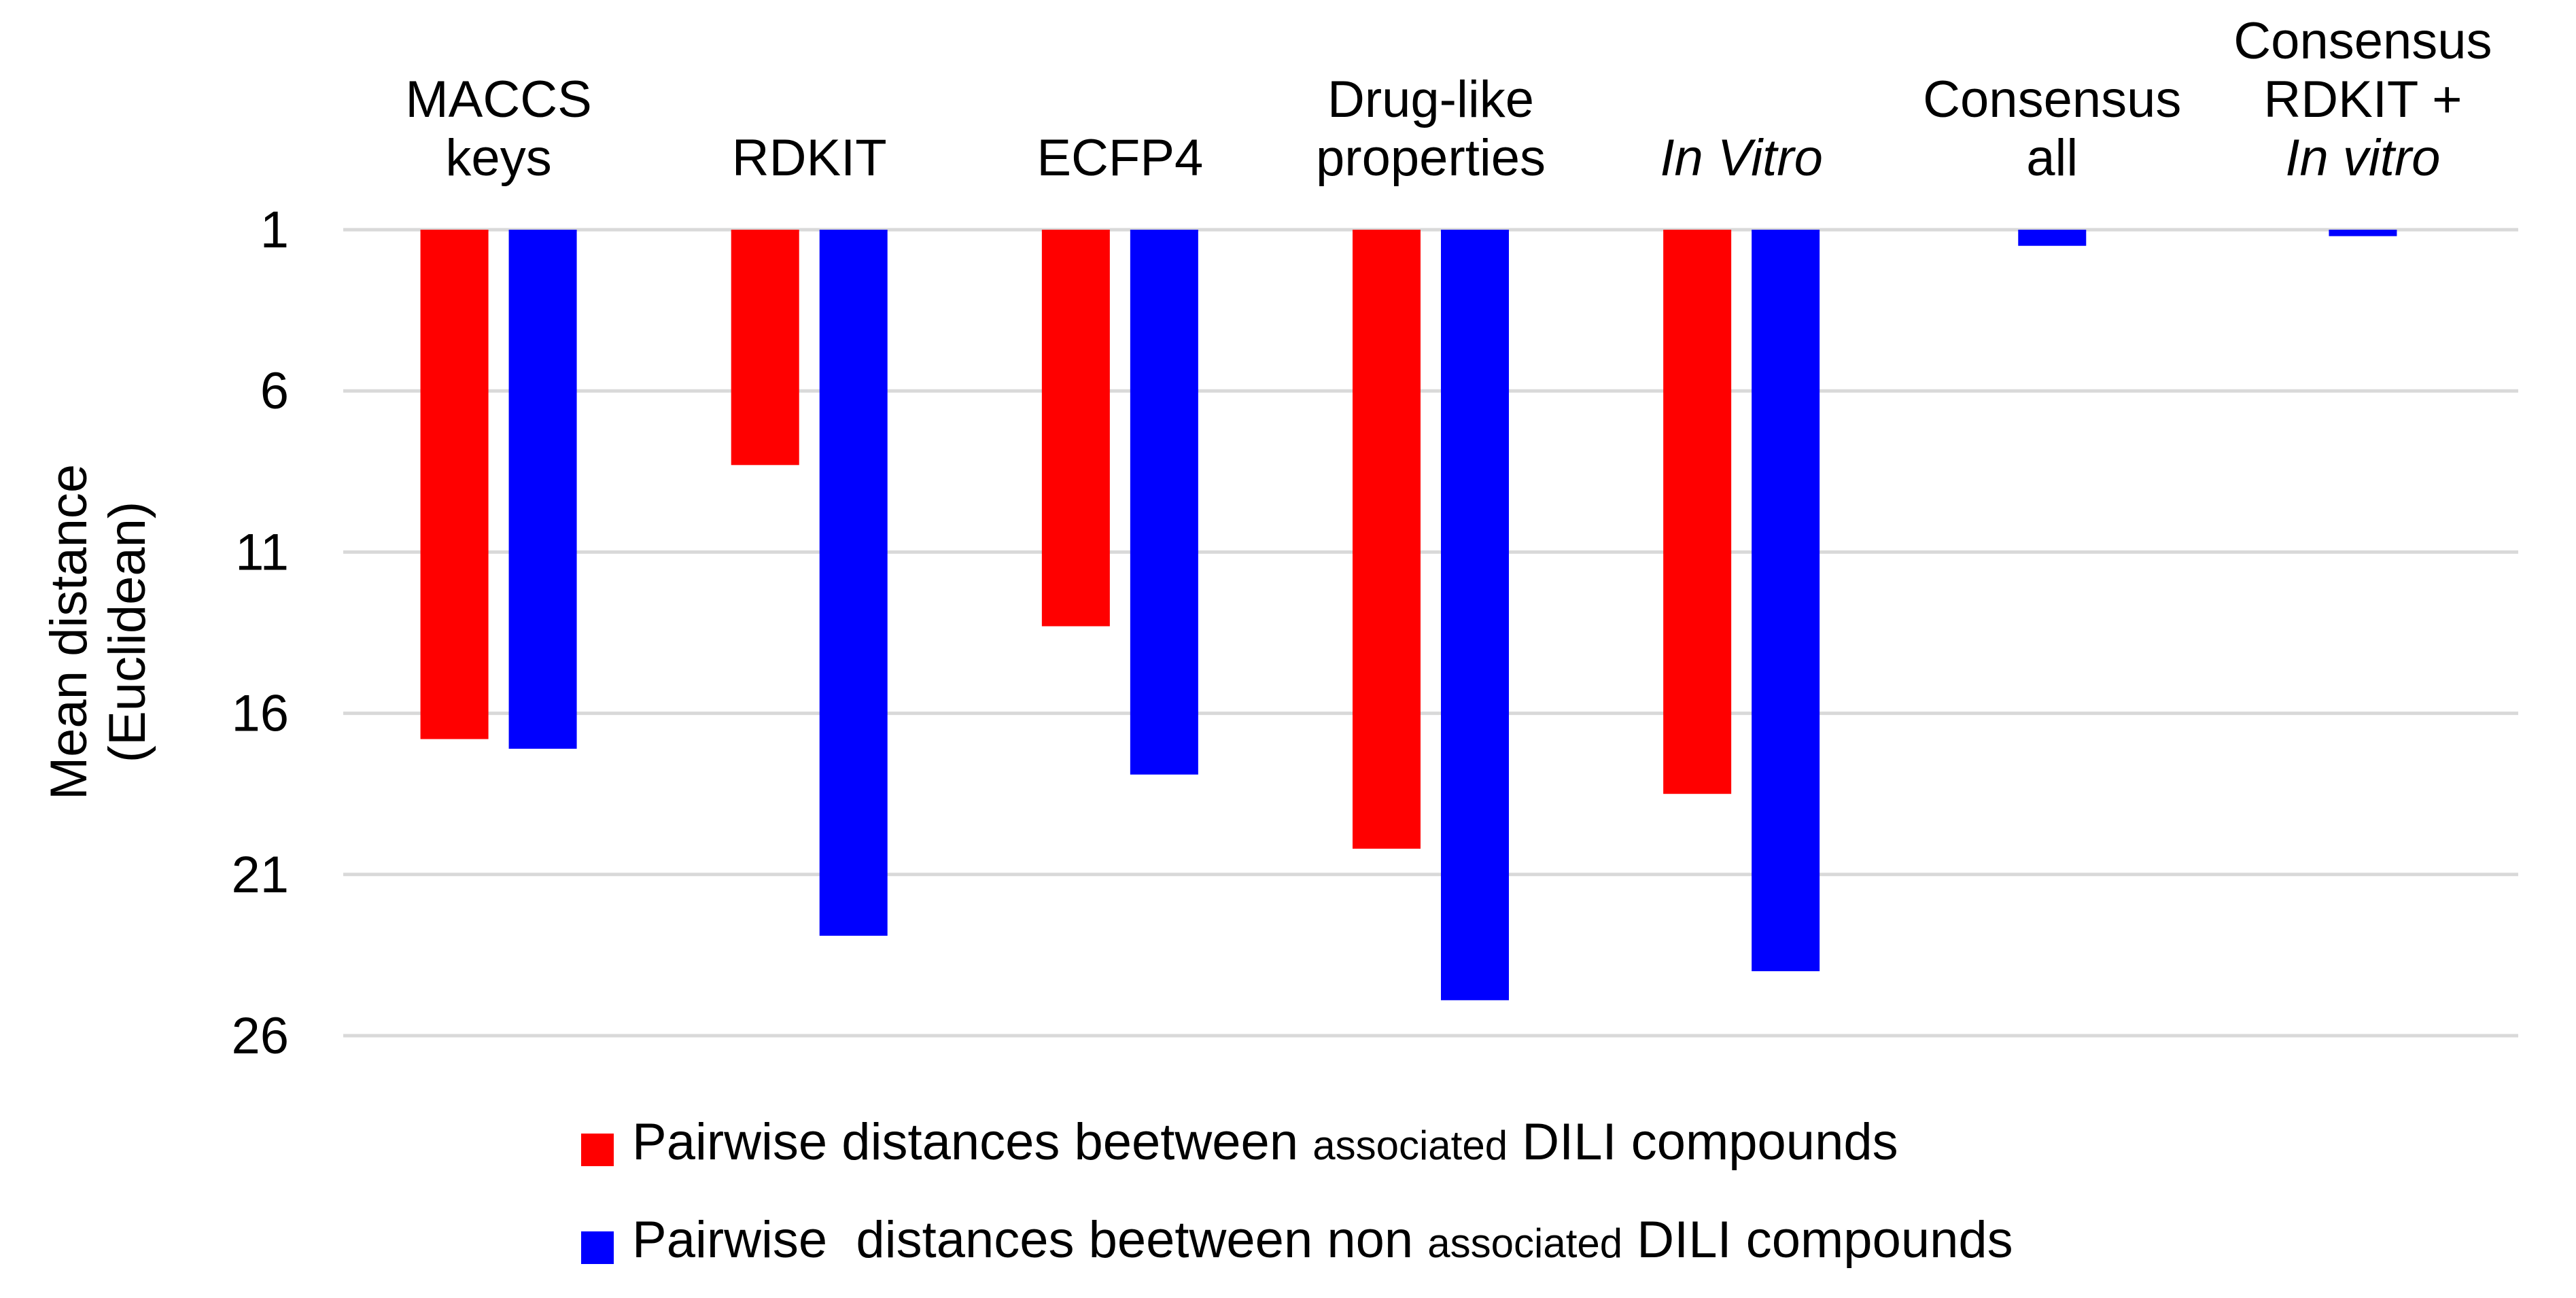  I want to click on category-label-4: Drug-like properties, so click(1431, 129).